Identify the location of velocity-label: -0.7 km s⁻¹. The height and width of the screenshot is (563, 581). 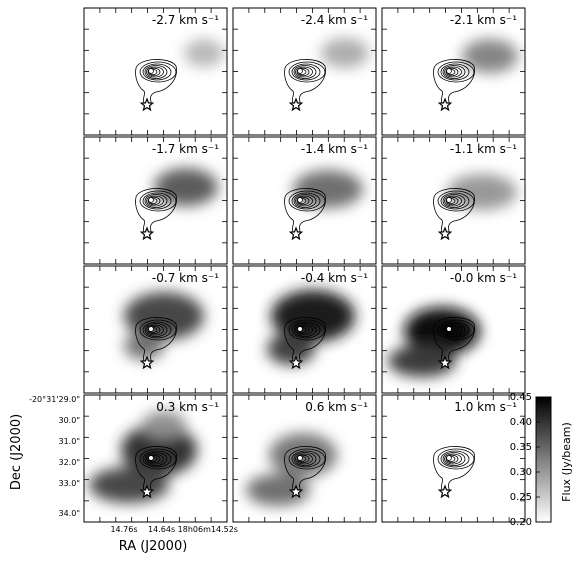
(185, 278).